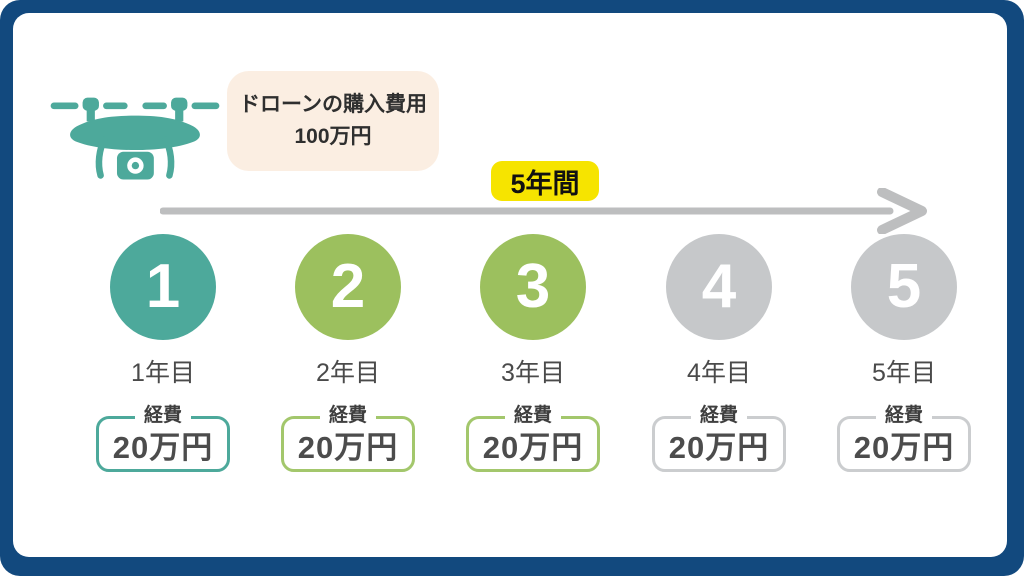 The height and width of the screenshot is (576, 1024). I want to click on year-label: 4年目, so click(719, 373).